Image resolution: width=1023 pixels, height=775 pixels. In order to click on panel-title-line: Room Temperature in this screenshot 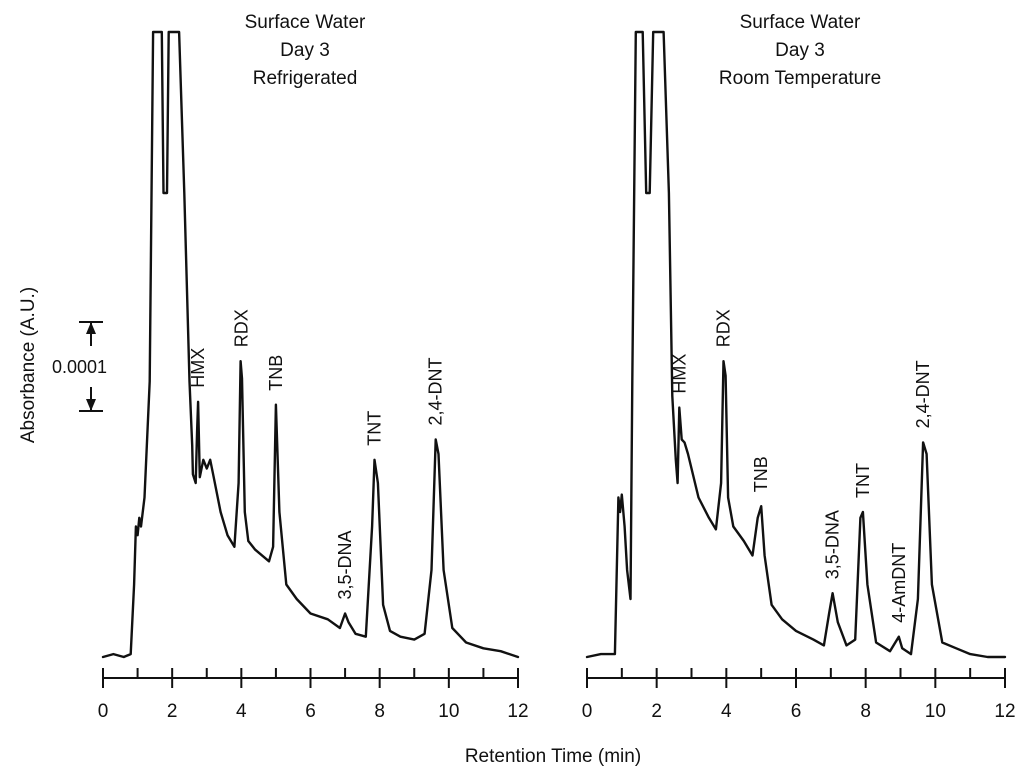, I will do `click(800, 78)`.